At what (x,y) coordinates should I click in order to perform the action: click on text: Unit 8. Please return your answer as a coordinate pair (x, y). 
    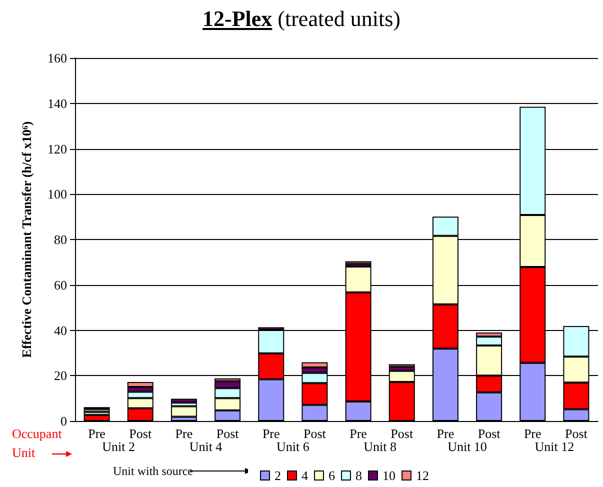
    Looking at the image, I should click on (380, 446).